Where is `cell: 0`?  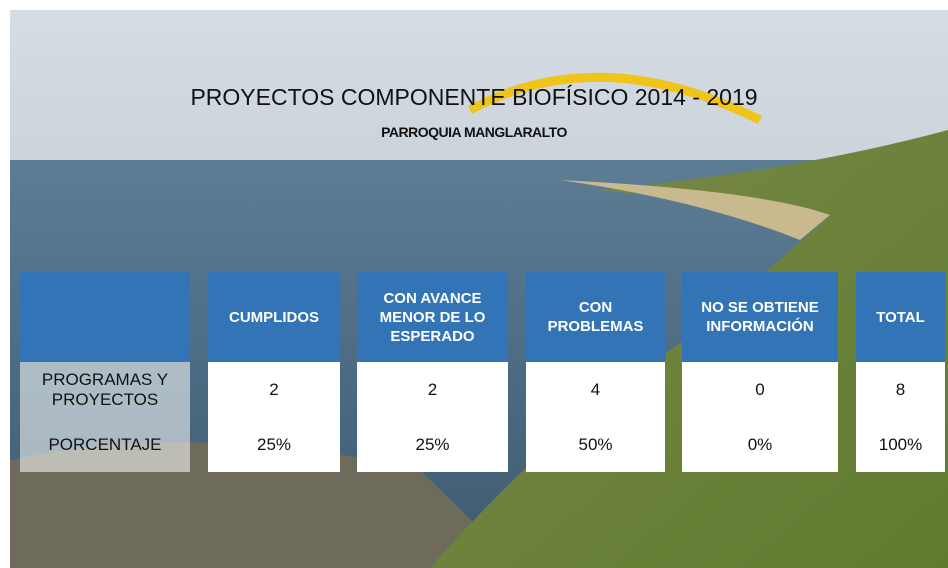
cell: 0 is located at coordinates (760, 389).